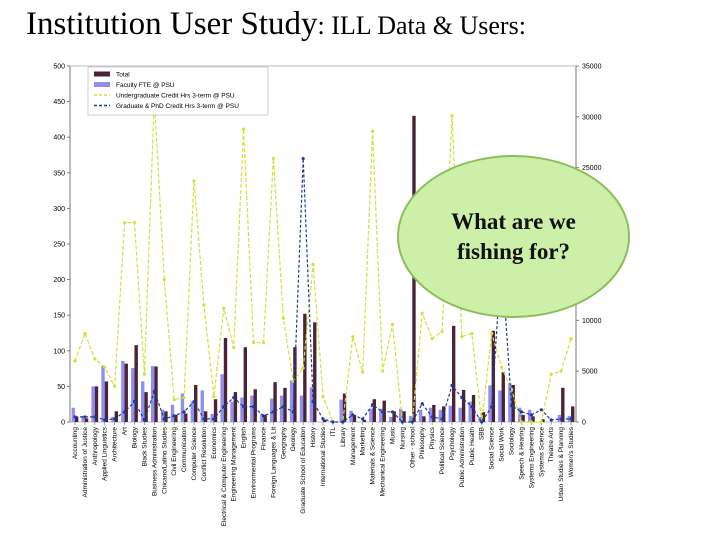  What do you see at coordinates (59, 102) in the screenshot?
I see `left-axis-tick-label: 450` at bounding box center [59, 102].